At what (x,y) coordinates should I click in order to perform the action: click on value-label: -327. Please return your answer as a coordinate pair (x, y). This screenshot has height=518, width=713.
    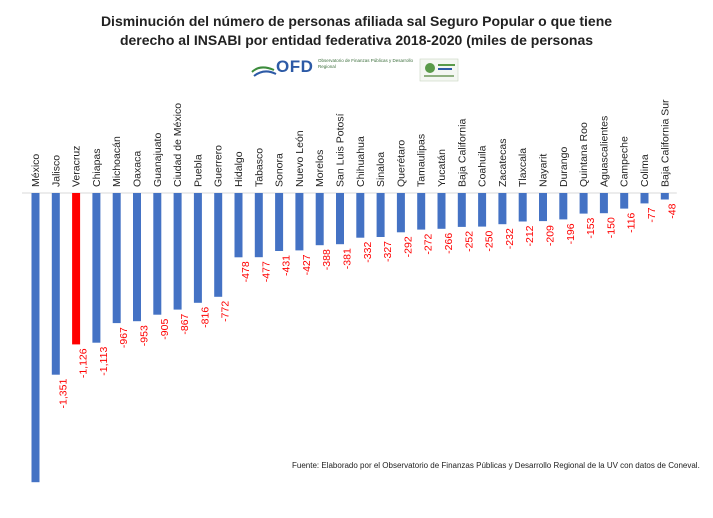
    Looking at the image, I should click on (388, 251).